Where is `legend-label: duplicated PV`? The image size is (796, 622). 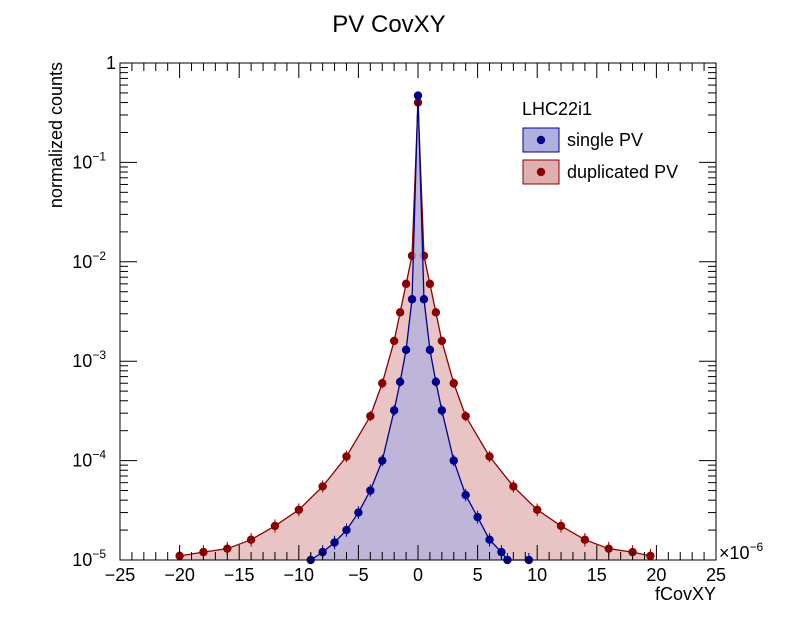
legend-label: duplicated PV is located at coordinates (622, 172).